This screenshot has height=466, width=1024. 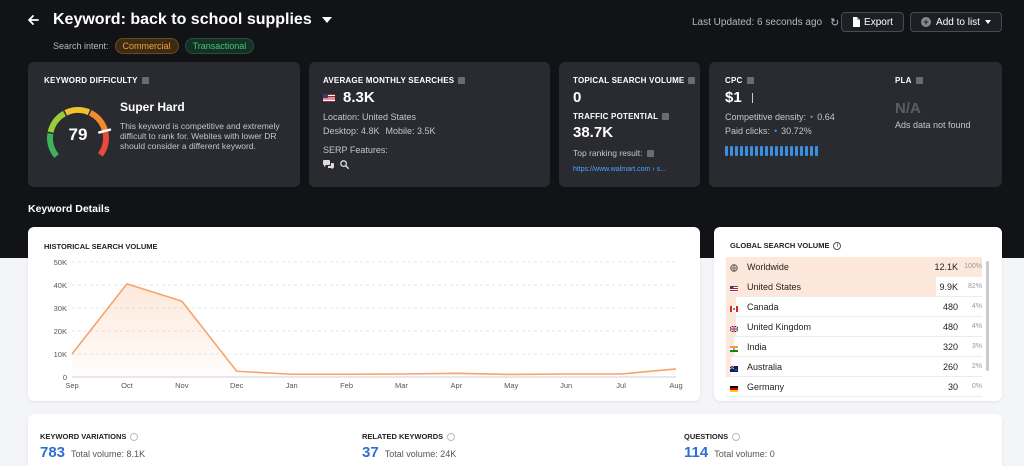 I want to click on tsv-value: 0, so click(x=577, y=97).